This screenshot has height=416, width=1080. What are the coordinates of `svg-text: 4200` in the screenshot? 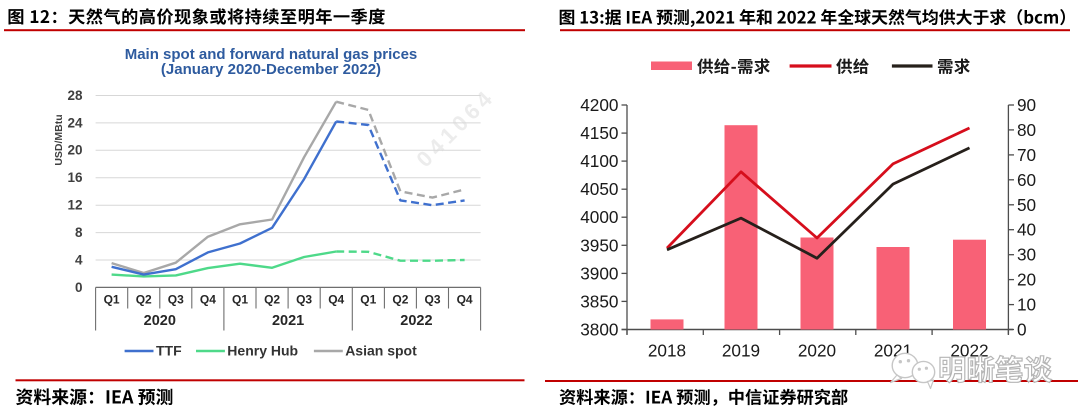 It's located at (599, 105).